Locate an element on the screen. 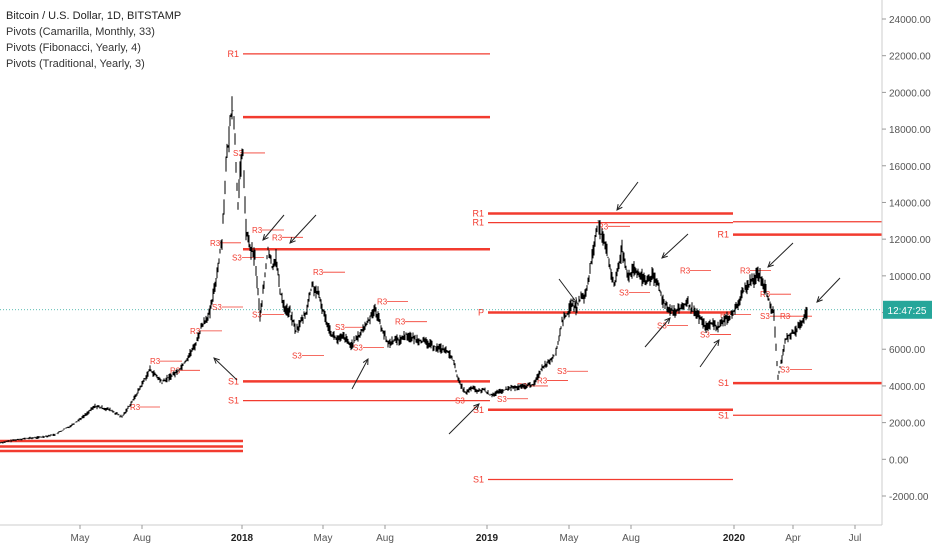 The width and height of the screenshot is (932, 550). x-tick-label: 2019 is located at coordinates (487, 538).